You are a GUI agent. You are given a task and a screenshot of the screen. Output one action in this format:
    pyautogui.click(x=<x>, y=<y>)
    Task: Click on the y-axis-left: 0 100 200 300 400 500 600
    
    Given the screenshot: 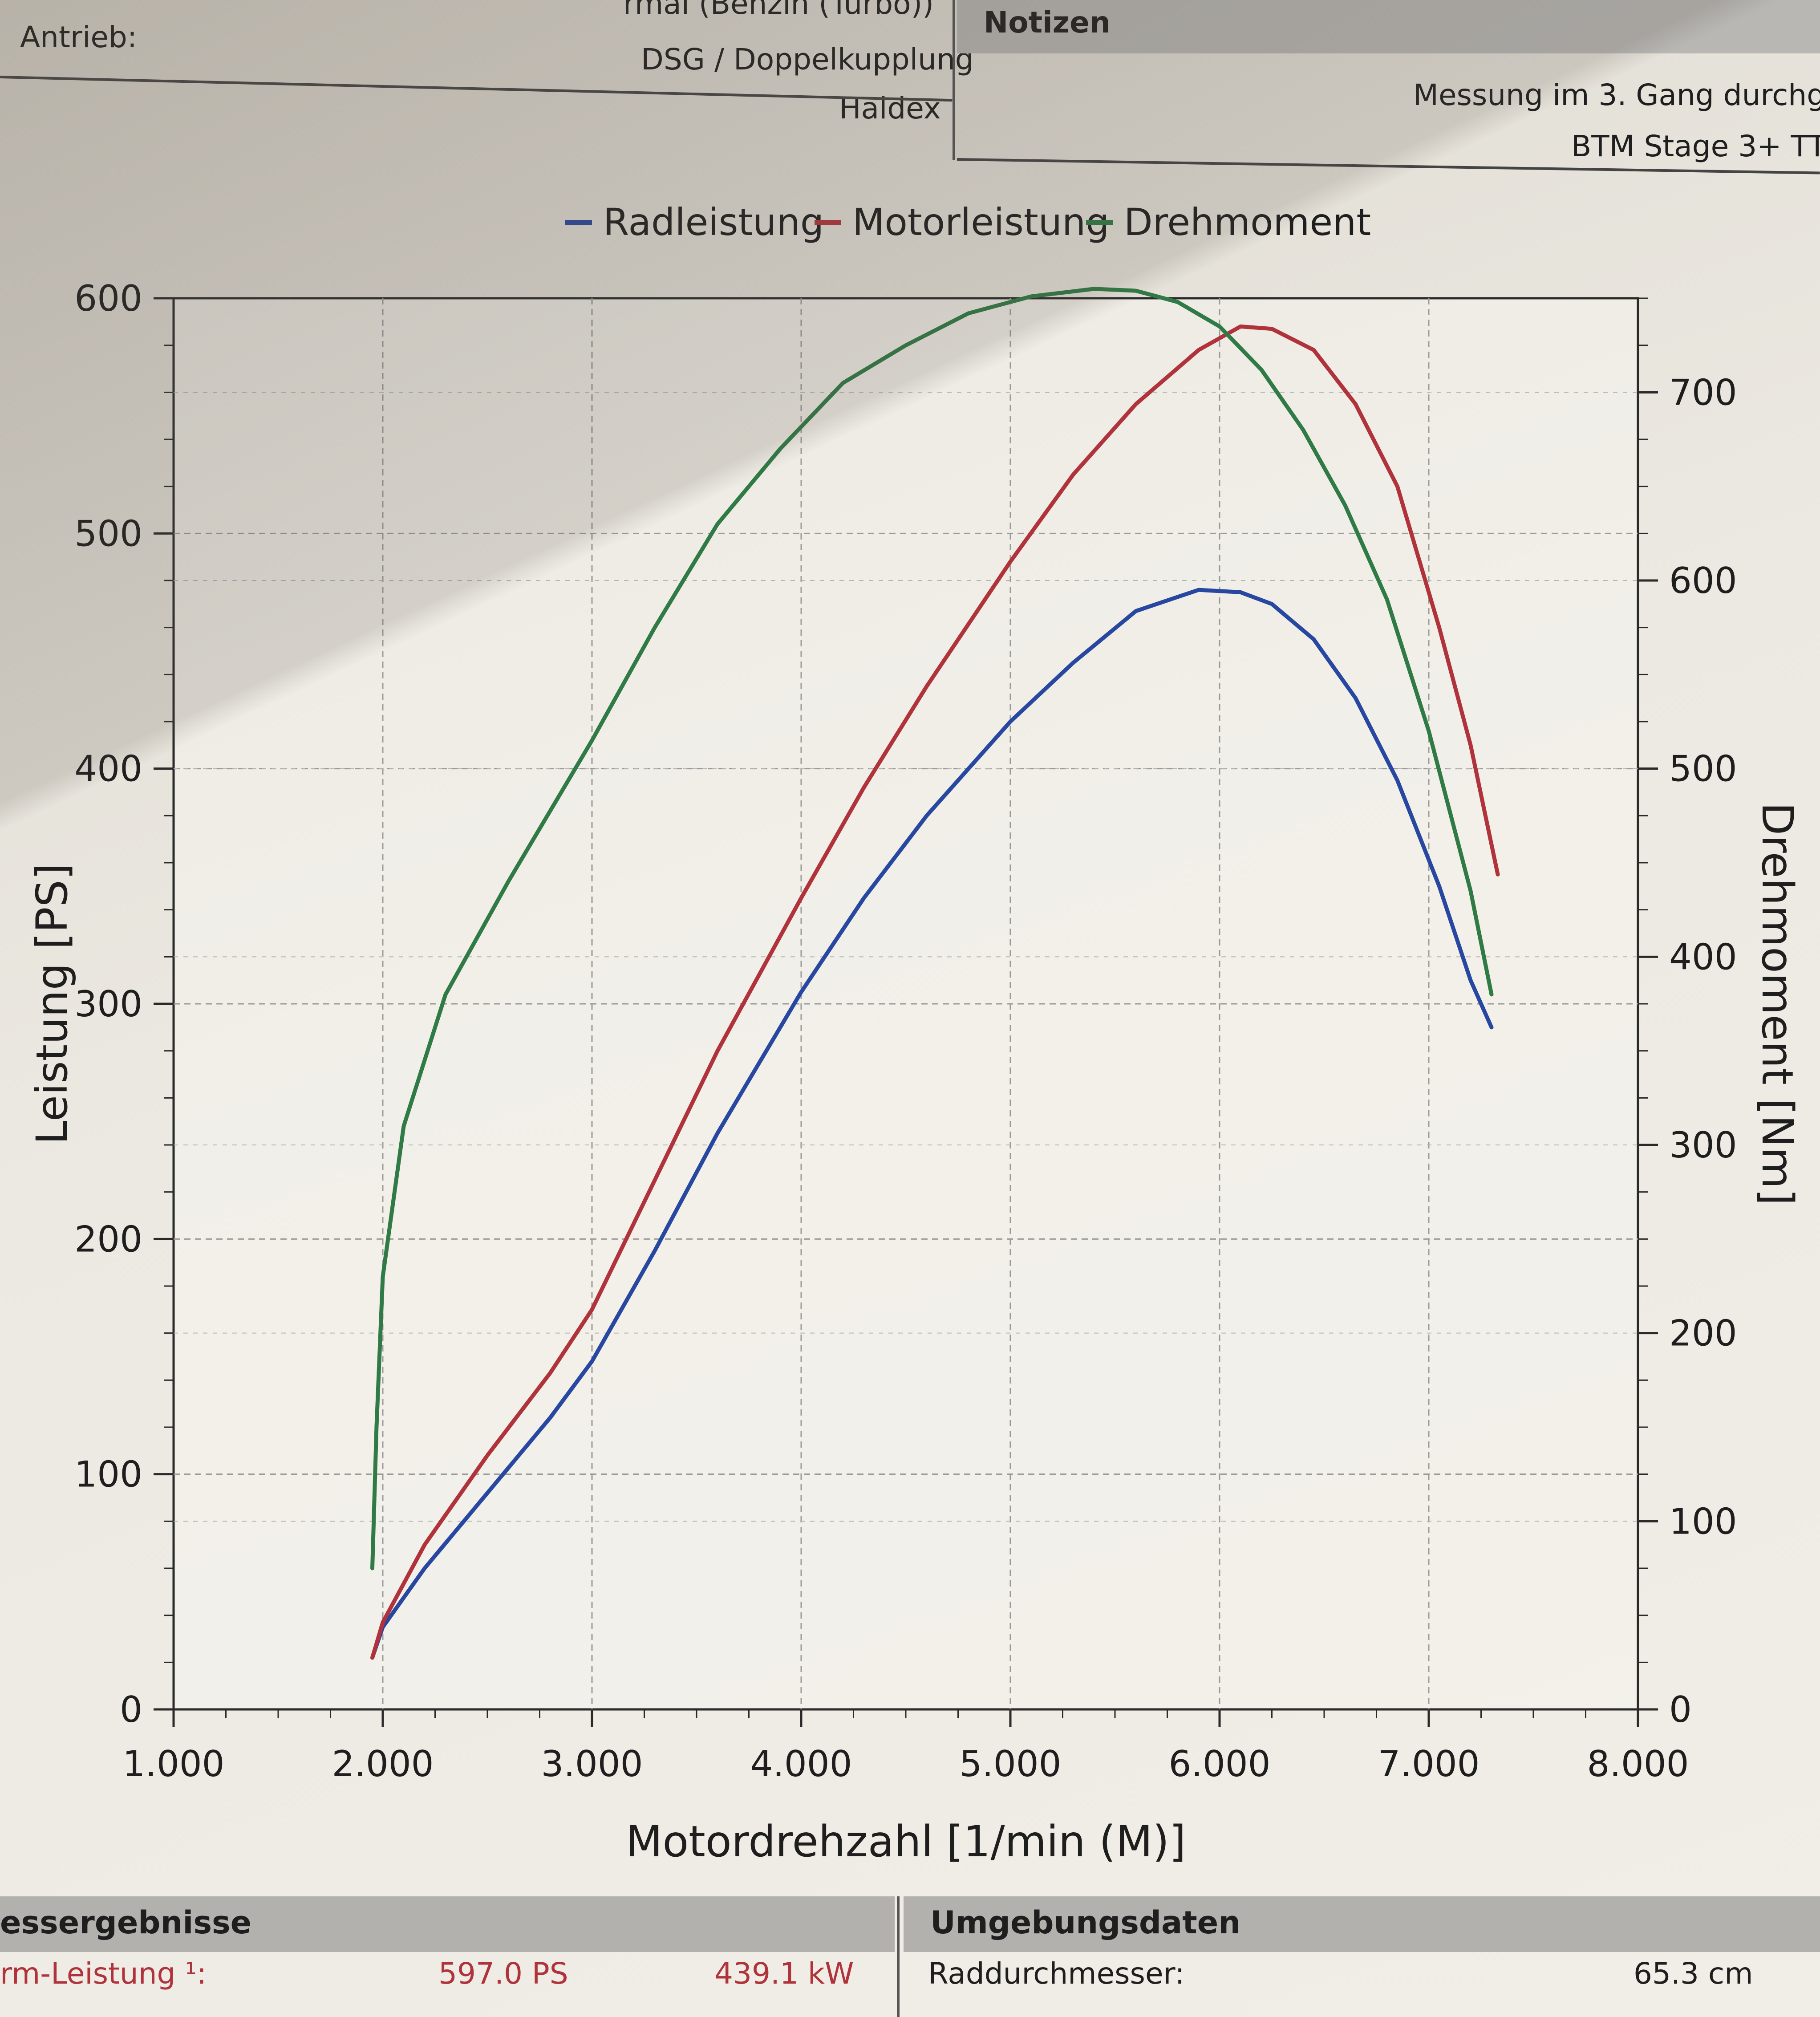 What is the action you would take?
    pyautogui.click(x=124, y=1004)
    